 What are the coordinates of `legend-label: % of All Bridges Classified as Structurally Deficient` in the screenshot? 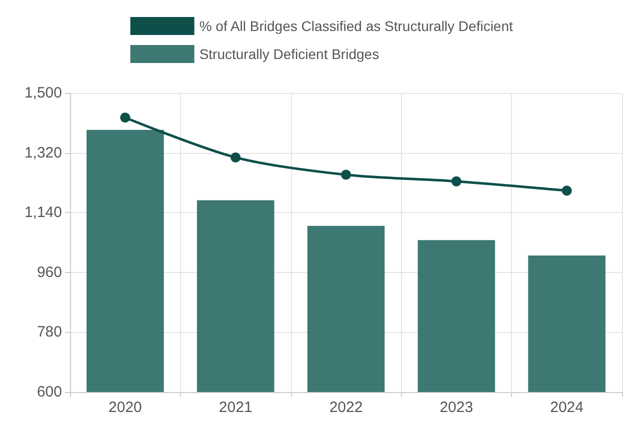 It's located at (356, 26).